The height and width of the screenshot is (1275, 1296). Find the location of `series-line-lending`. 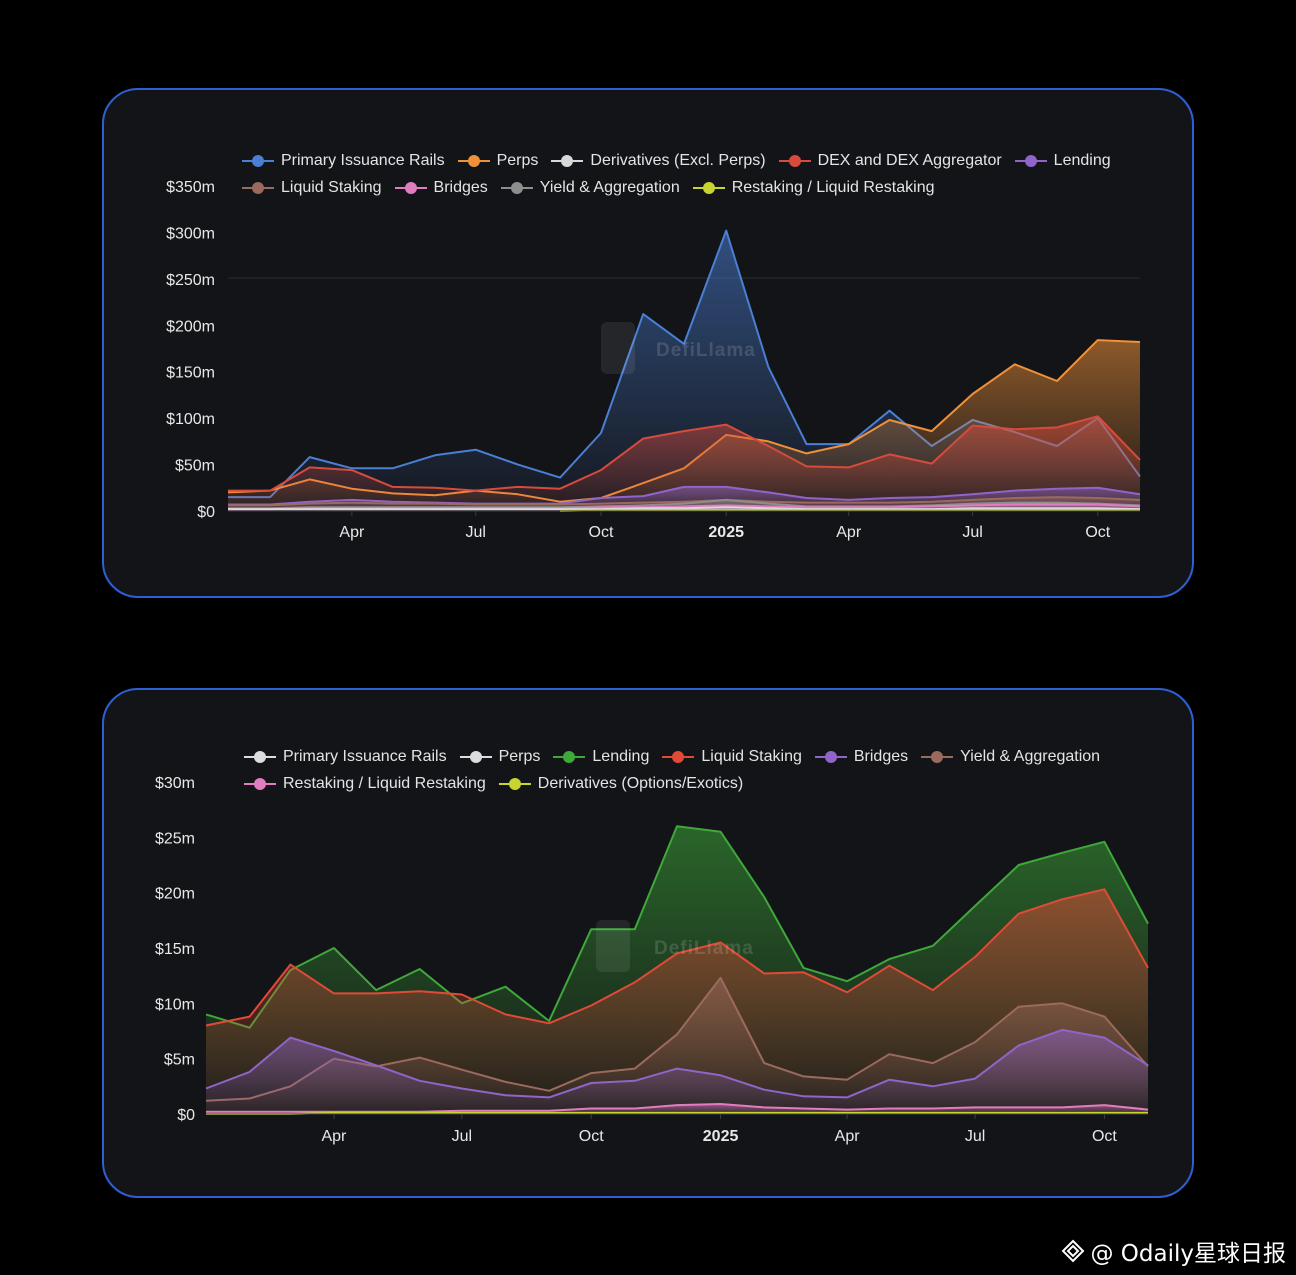

series-line-lending is located at coordinates (684, 495).